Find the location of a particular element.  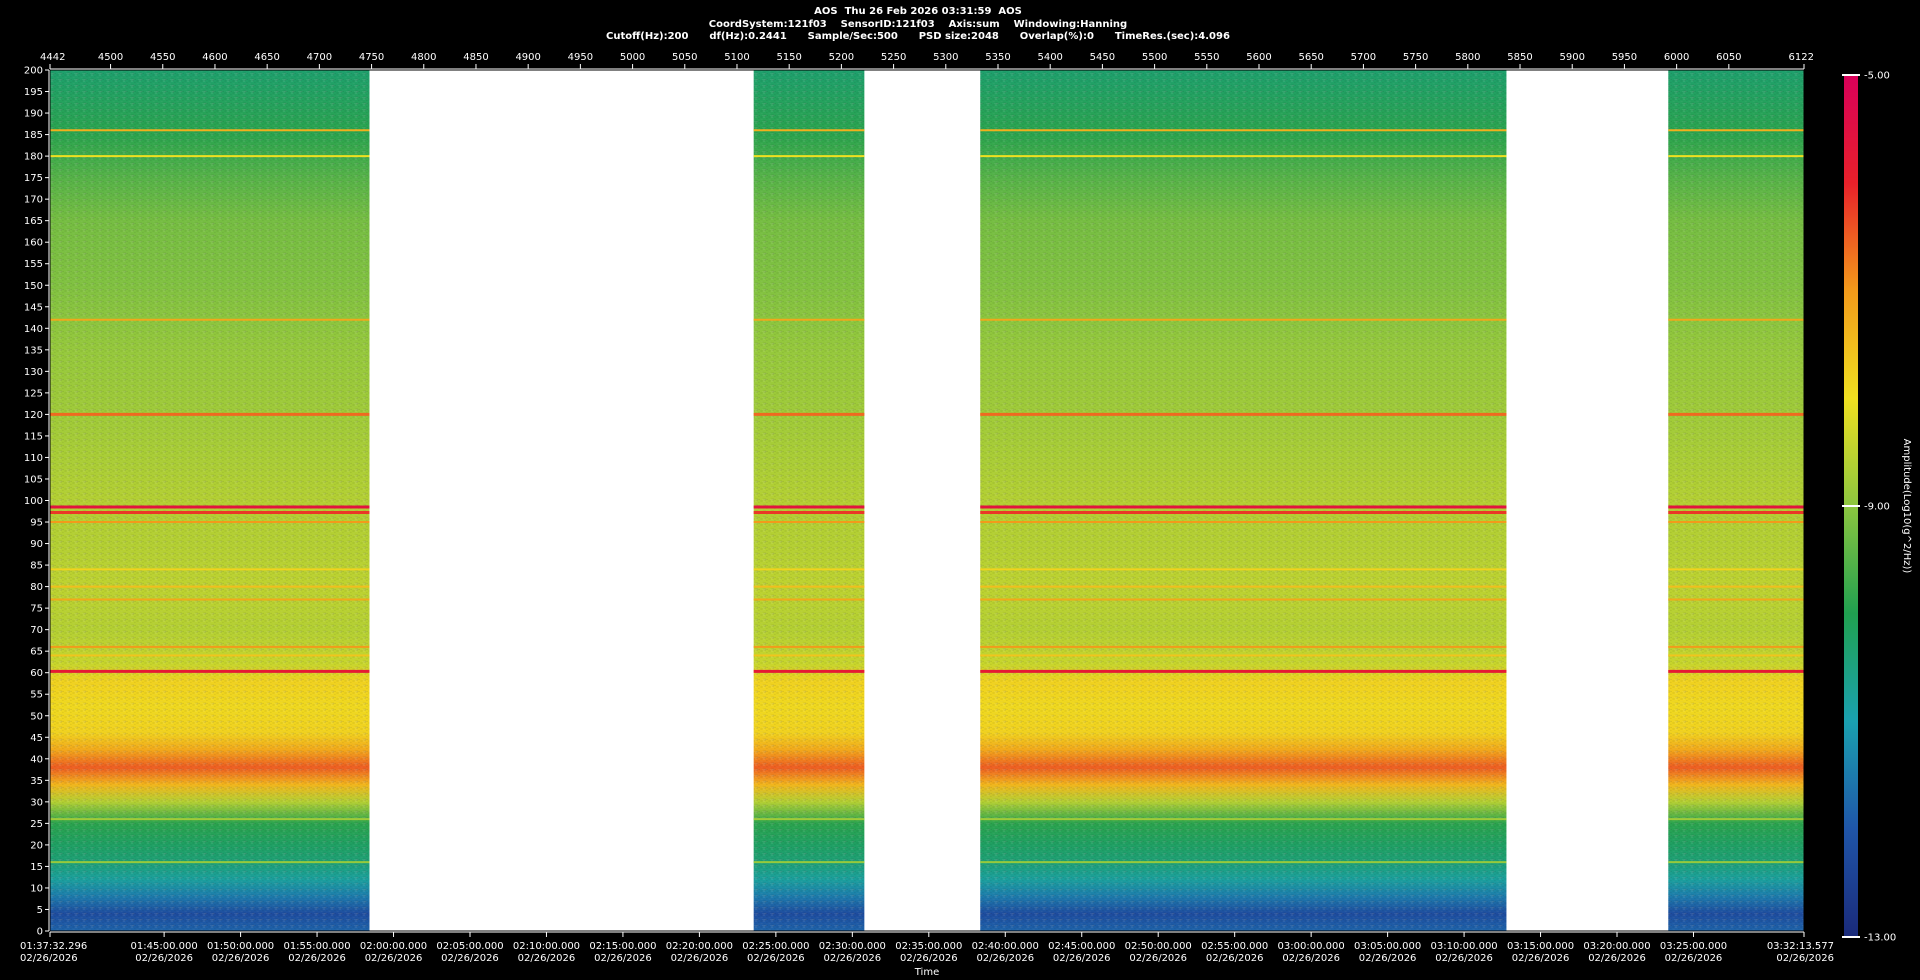

top-tick-label: 5300 is located at coordinates (945, 57).